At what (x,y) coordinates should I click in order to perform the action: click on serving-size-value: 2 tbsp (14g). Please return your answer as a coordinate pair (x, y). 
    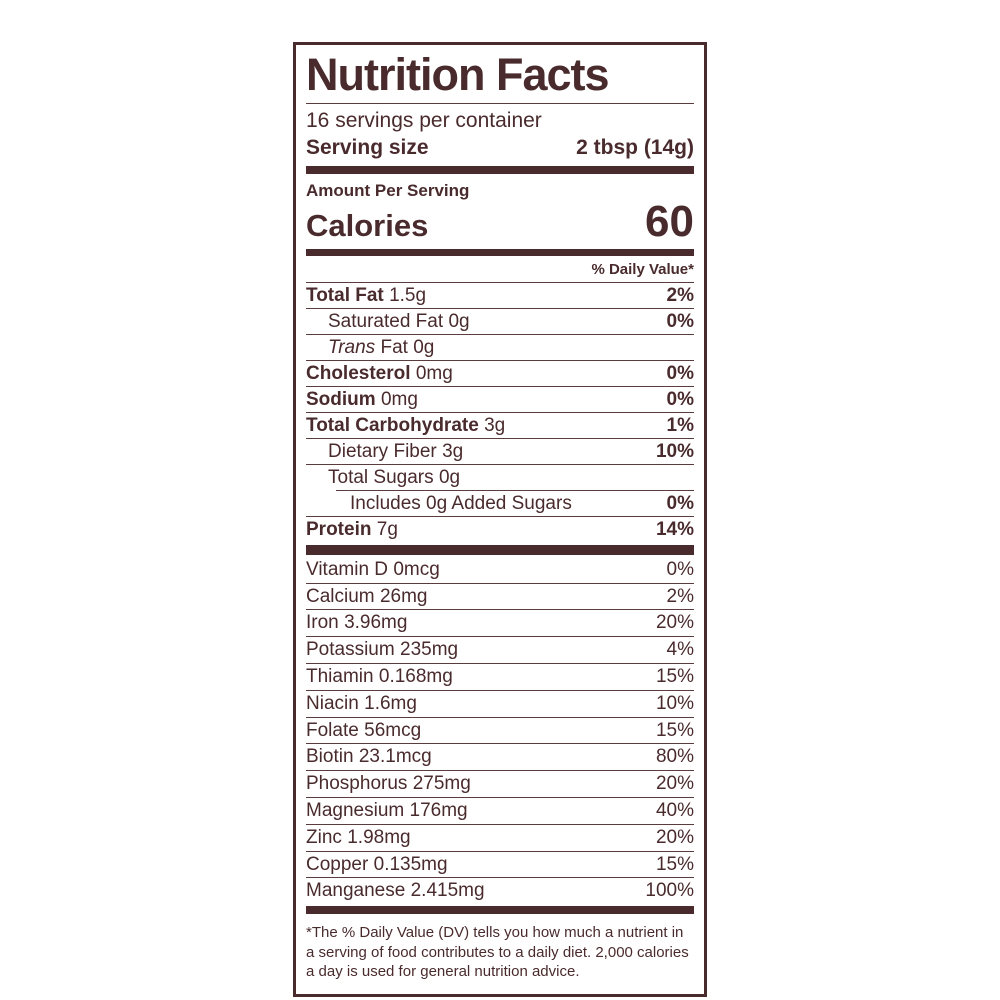
    Looking at the image, I should click on (635, 148).